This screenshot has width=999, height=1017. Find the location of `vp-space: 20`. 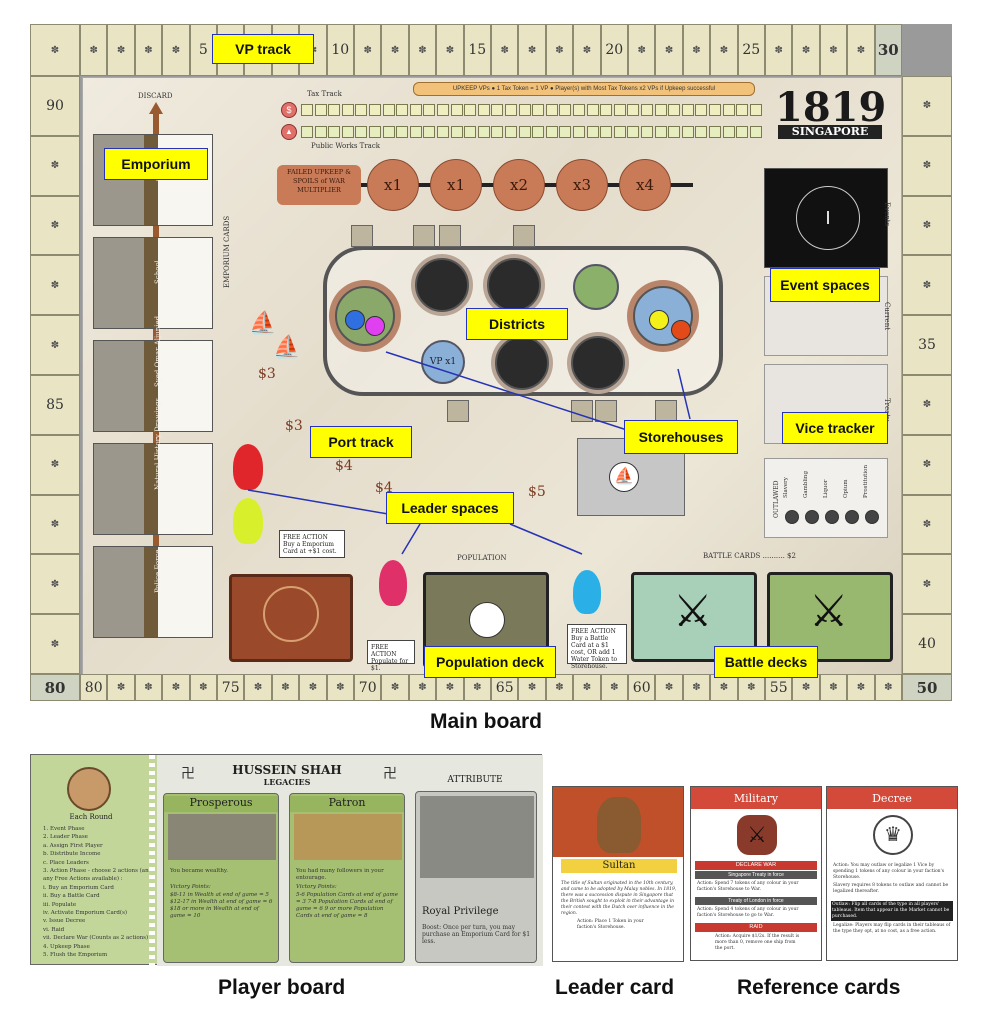

vp-space: 20 is located at coordinates (614, 50).